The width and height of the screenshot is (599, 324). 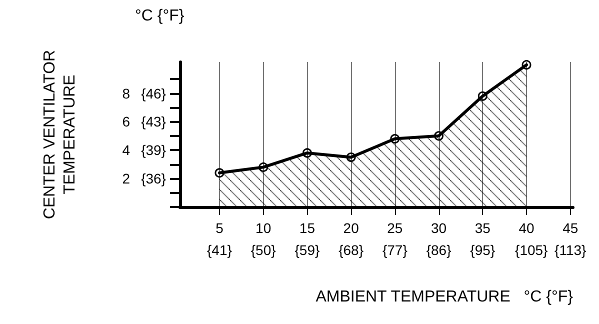 What do you see at coordinates (307, 228) in the screenshot?
I see `x-tick-label: 15` at bounding box center [307, 228].